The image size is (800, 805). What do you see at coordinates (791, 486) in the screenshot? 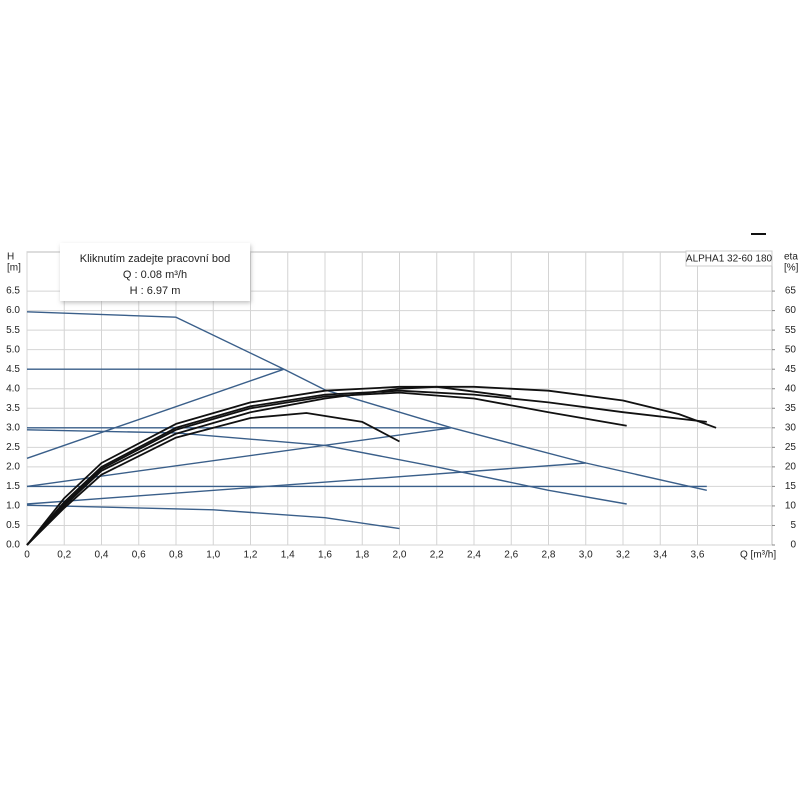
I see `y2-tick-label: 15` at bounding box center [791, 486].